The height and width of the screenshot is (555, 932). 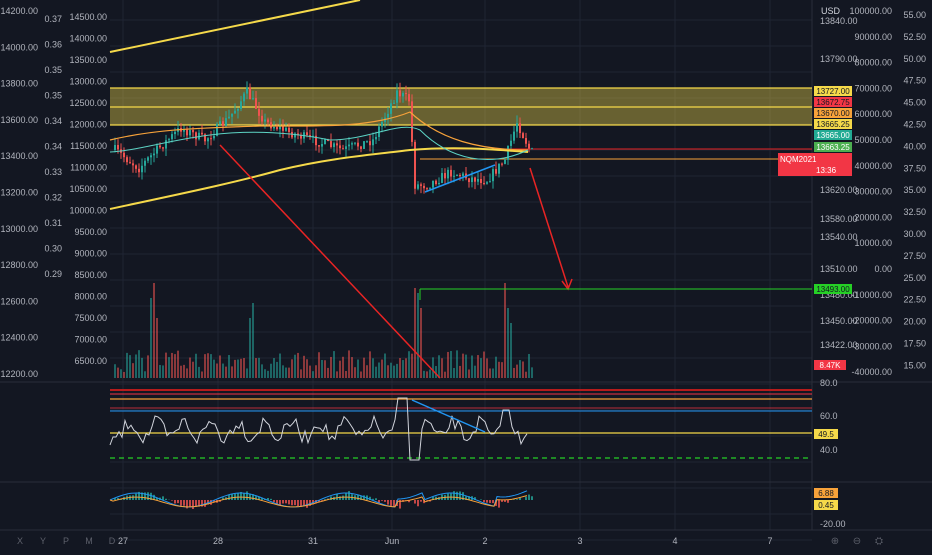 I want to click on rsi-axis-tick: 60.0, so click(x=829, y=416).